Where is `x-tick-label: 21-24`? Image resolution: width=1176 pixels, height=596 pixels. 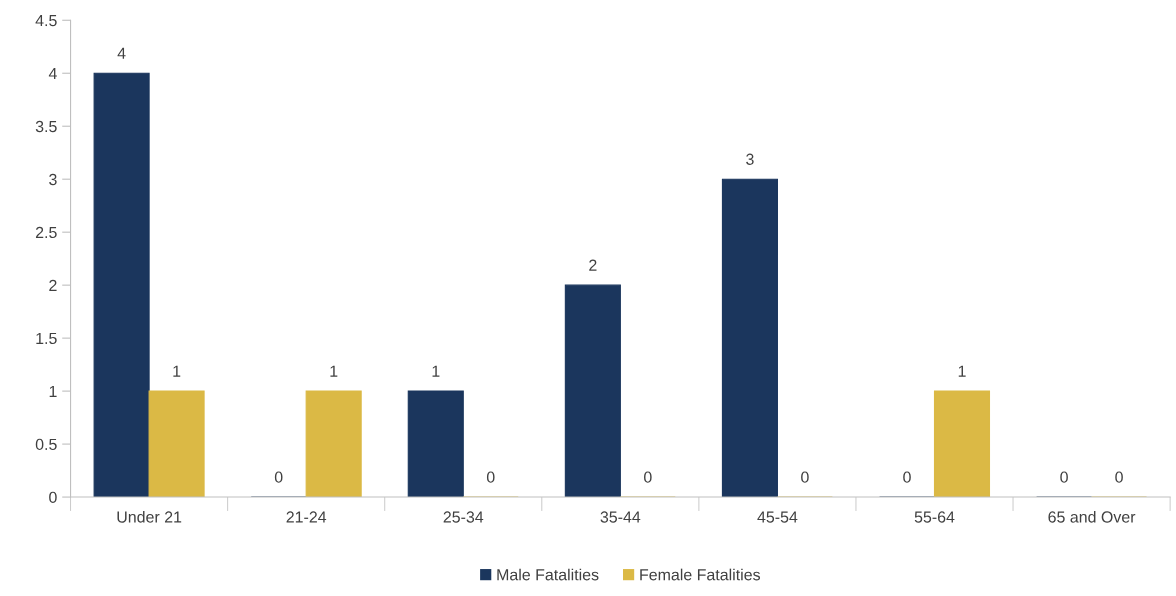 x-tick-label: 21-24 is located at coordinates (306, 517).